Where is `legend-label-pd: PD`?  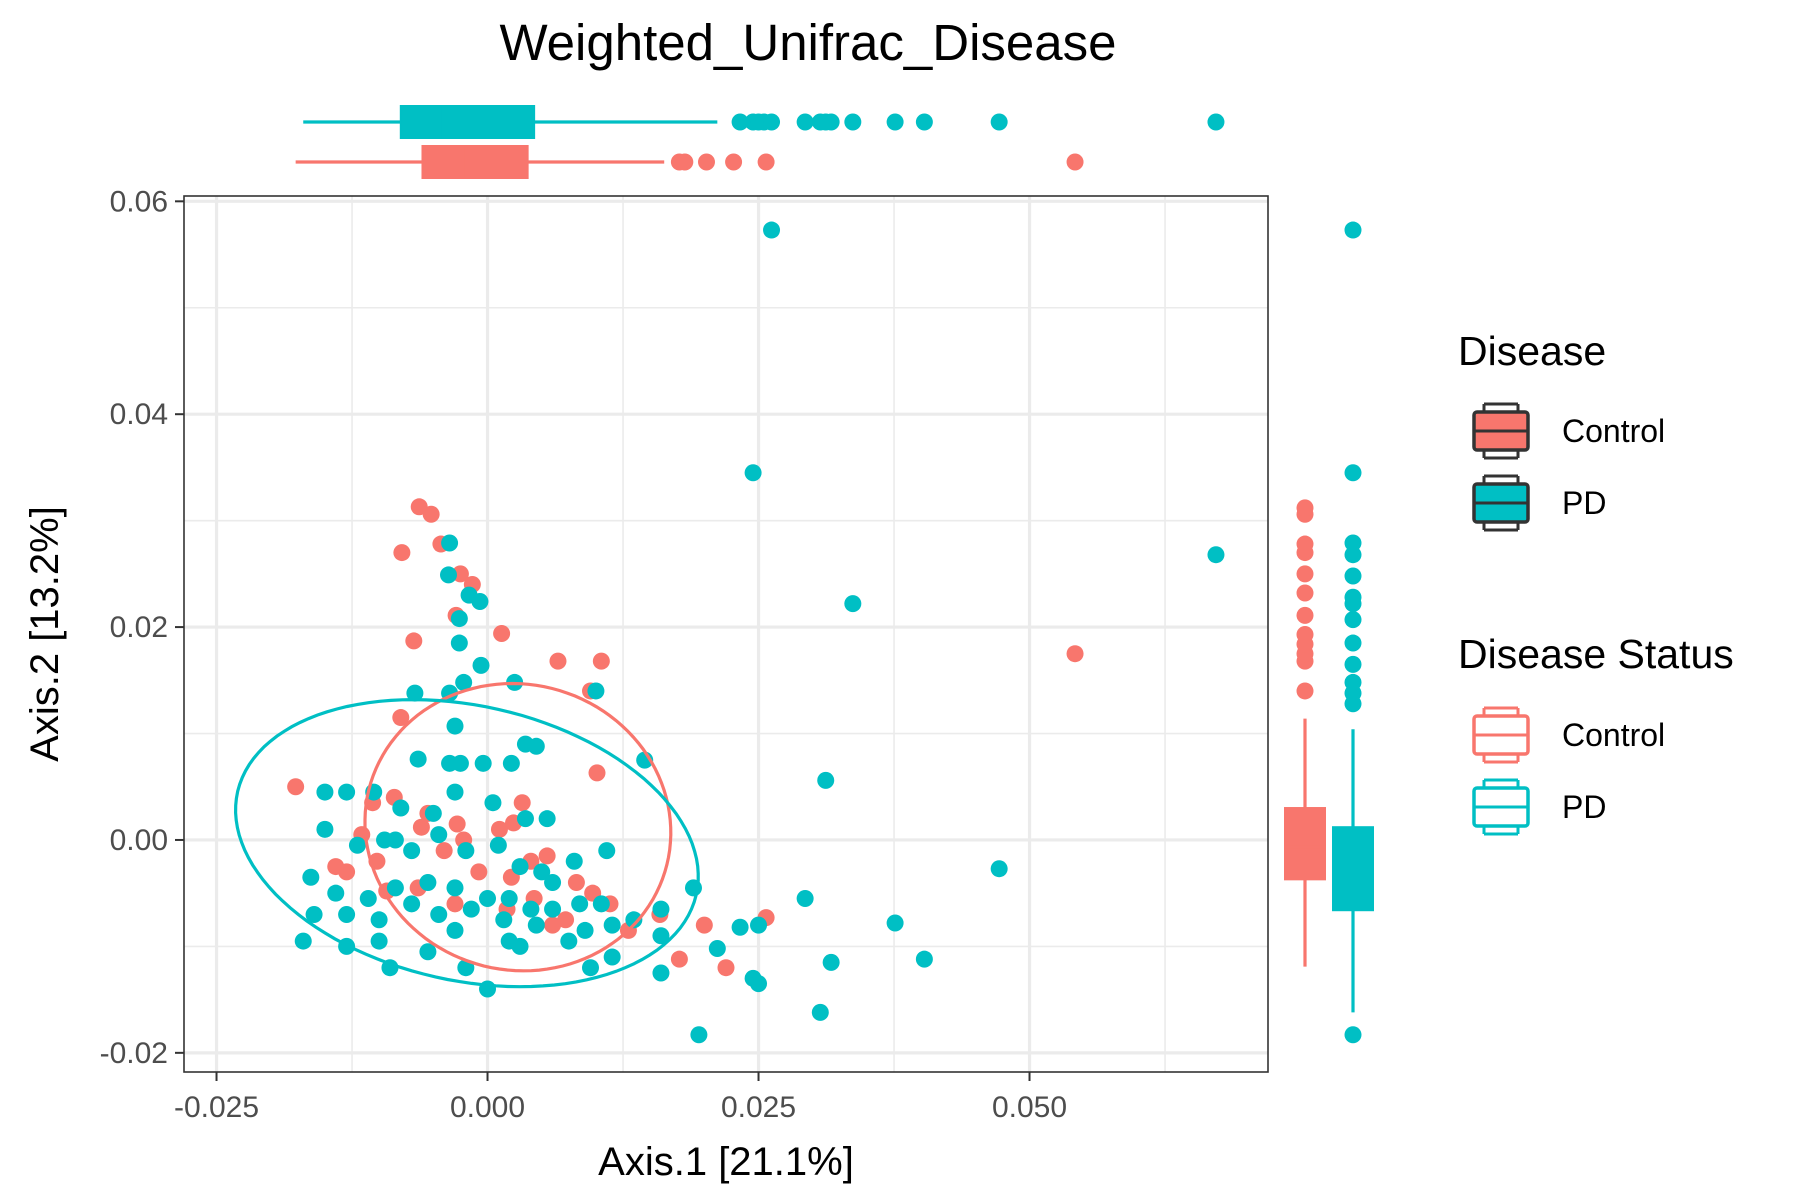 legend-label-pd: PD is located at coordinates (1584, 807).